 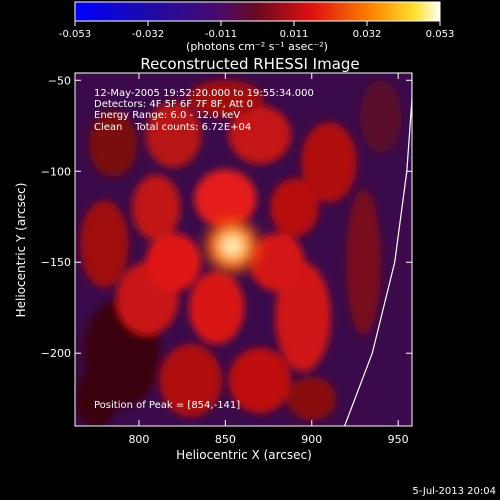 What do you see at coordinates (311, 439) in the screenshot?
I see `x-tick-label: 900` at bounding box center [311, 439].